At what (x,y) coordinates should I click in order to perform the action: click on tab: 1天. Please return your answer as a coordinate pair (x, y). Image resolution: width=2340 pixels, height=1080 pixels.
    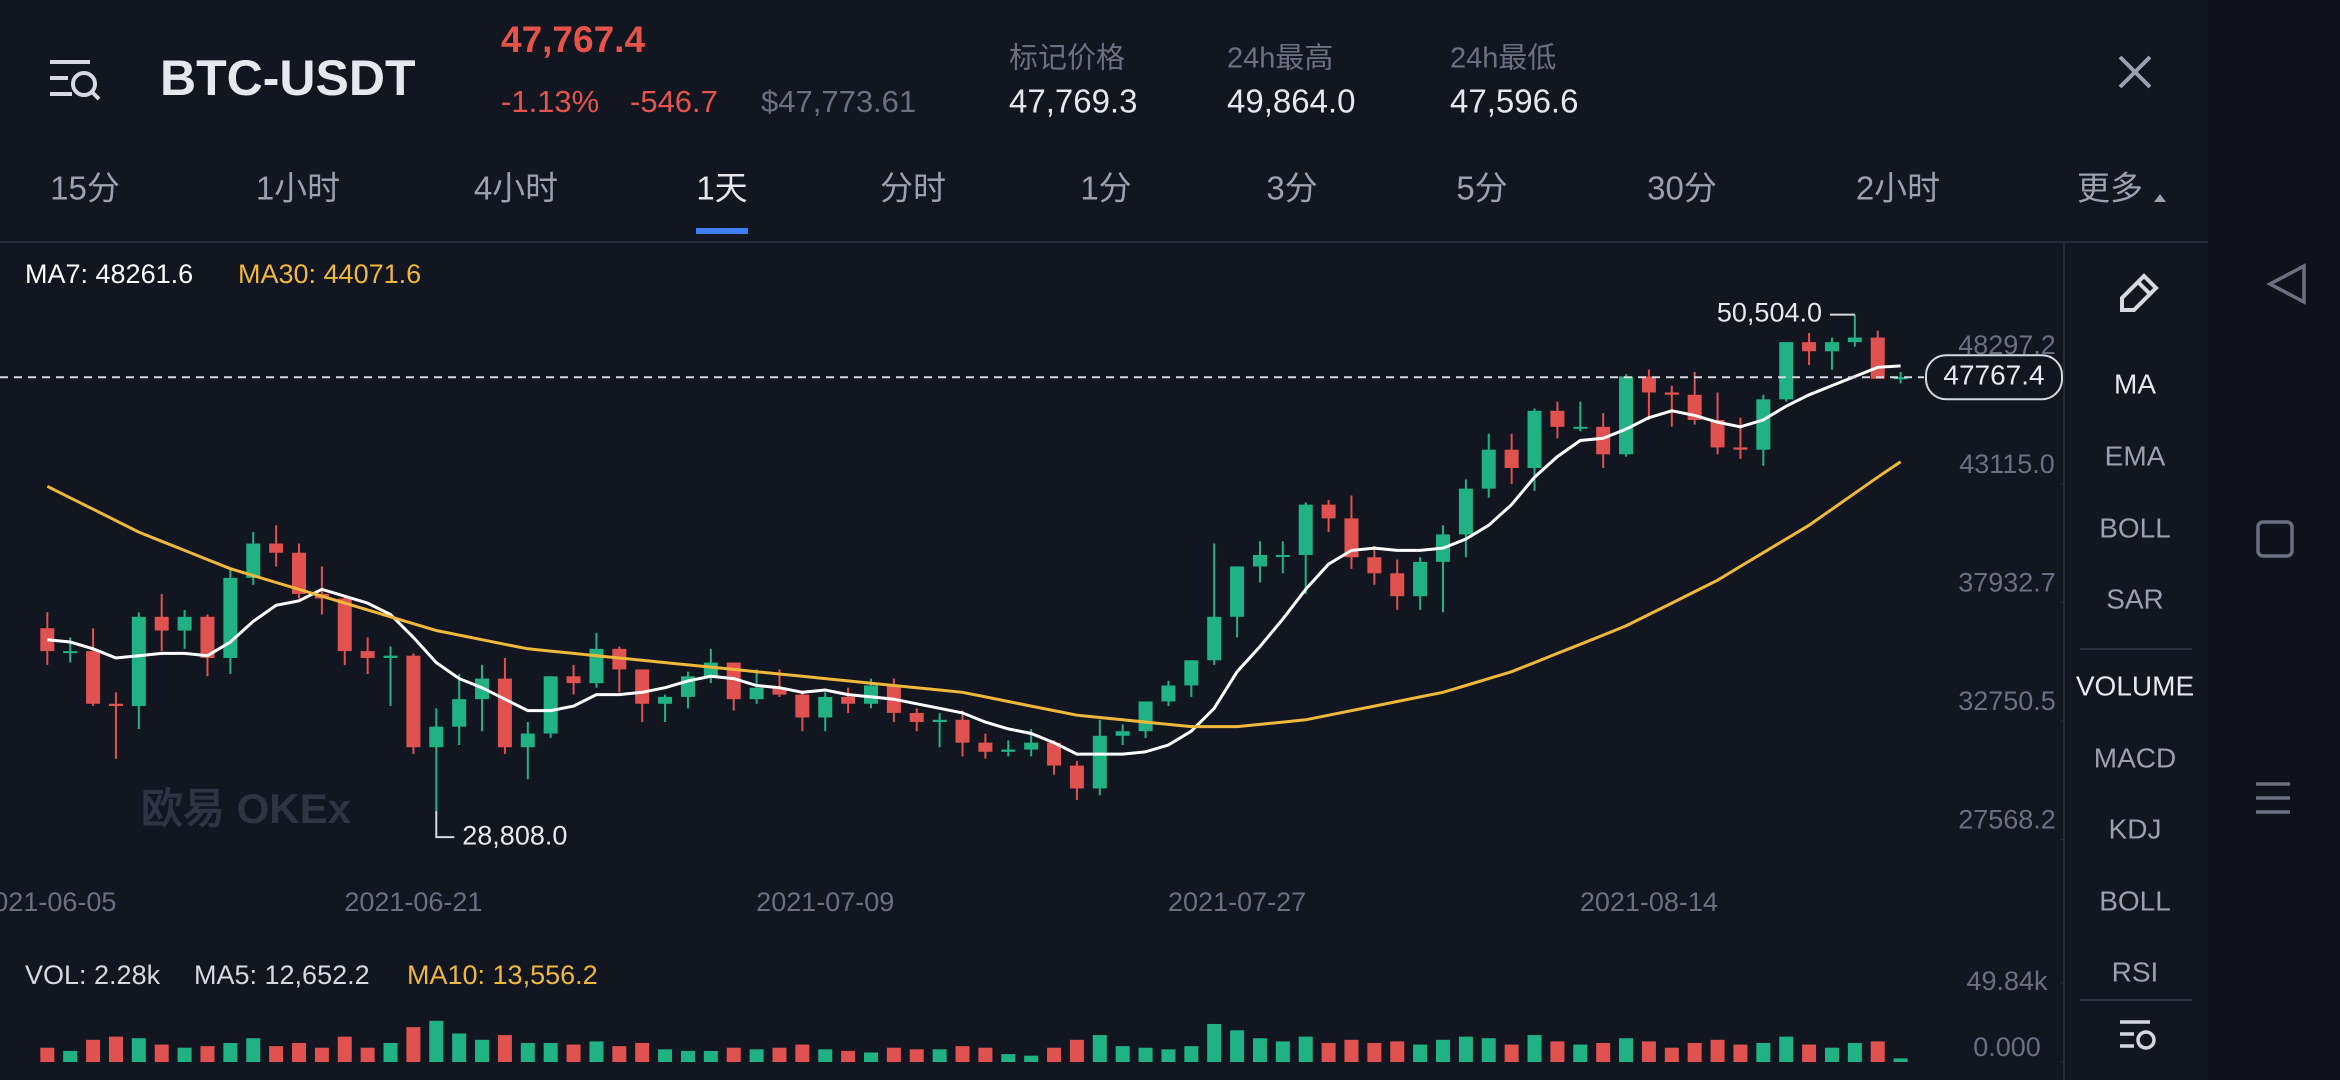
    Looking at the image, I should click on (721, 188).